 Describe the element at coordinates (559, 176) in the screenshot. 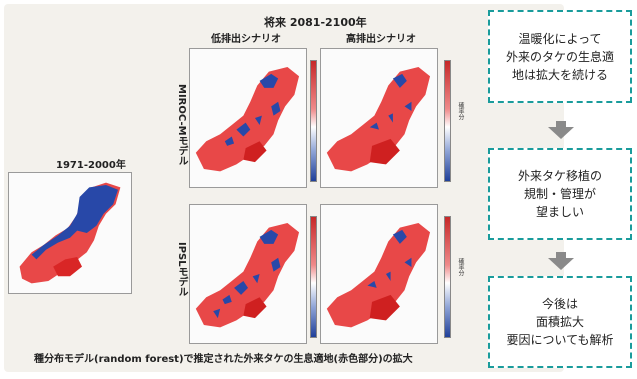

I see `flow-box-line: 外来タケ移植の` at that location.